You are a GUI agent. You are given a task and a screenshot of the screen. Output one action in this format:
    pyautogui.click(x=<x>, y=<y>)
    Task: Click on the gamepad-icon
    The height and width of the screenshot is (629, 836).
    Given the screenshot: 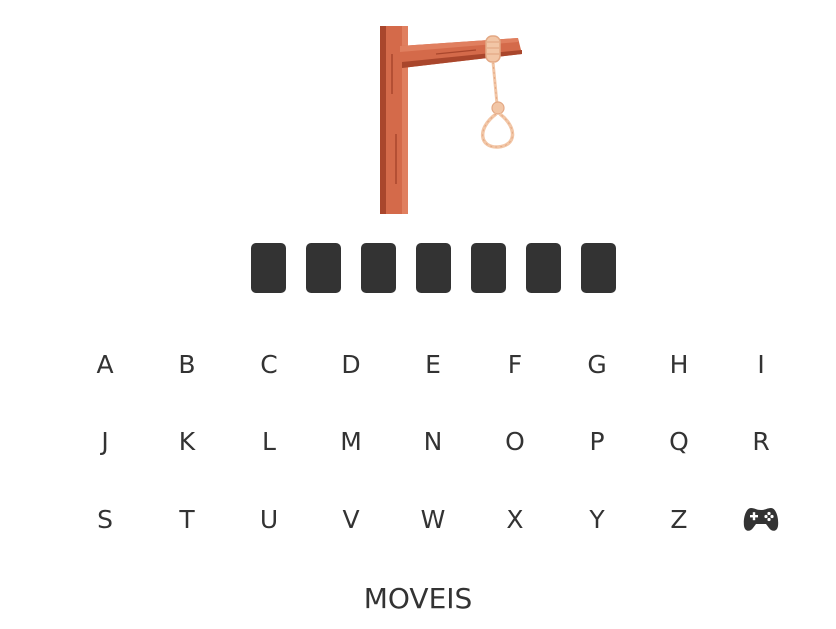 What is the action you would take?
    pyautogui.click(x=761, y=519)
    